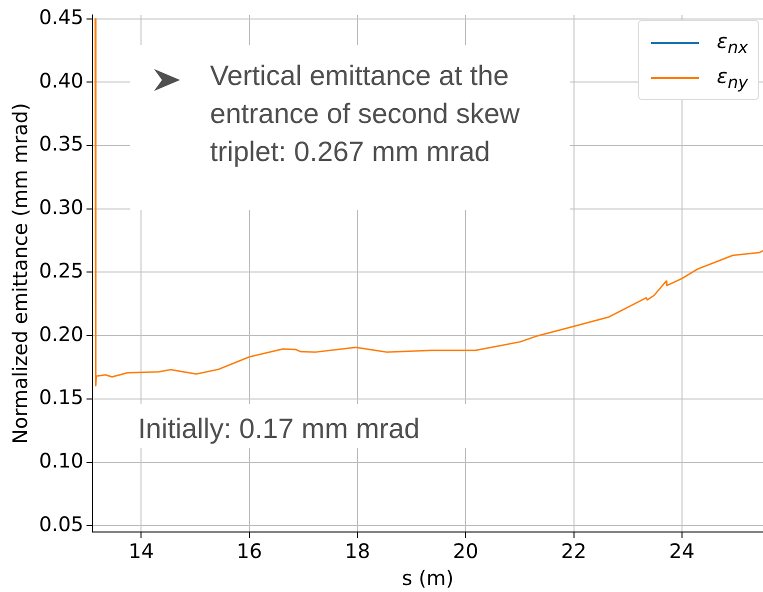 This screenshot has height=592, width=763. Describe the element at coordinates (141, 551) in the screenshot. I see `x-tick-label: 14` at that location.